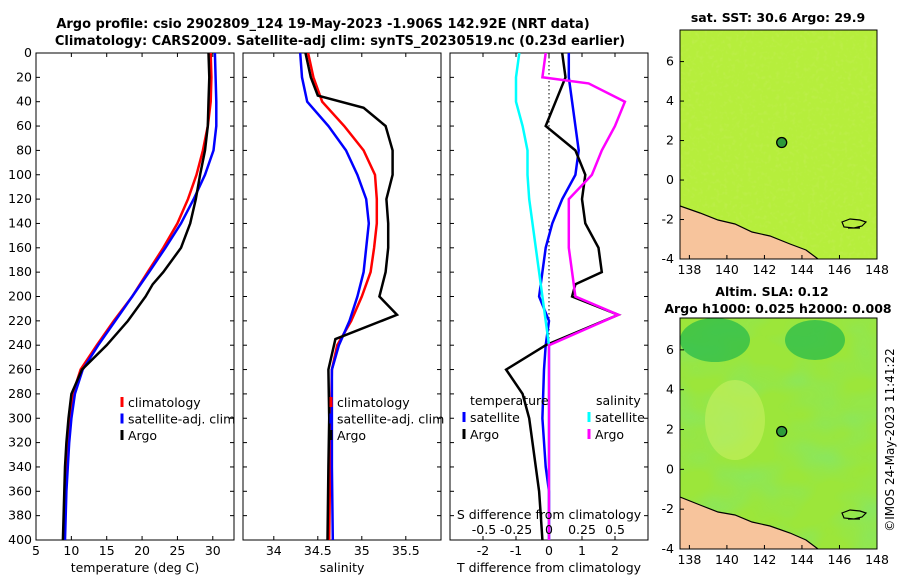 This screenshot has width=900, height=580. What do you see at coordinates (177, 550) in the screenshot?
I see `x-tick-label: 25` at bounding box center [177, 550].